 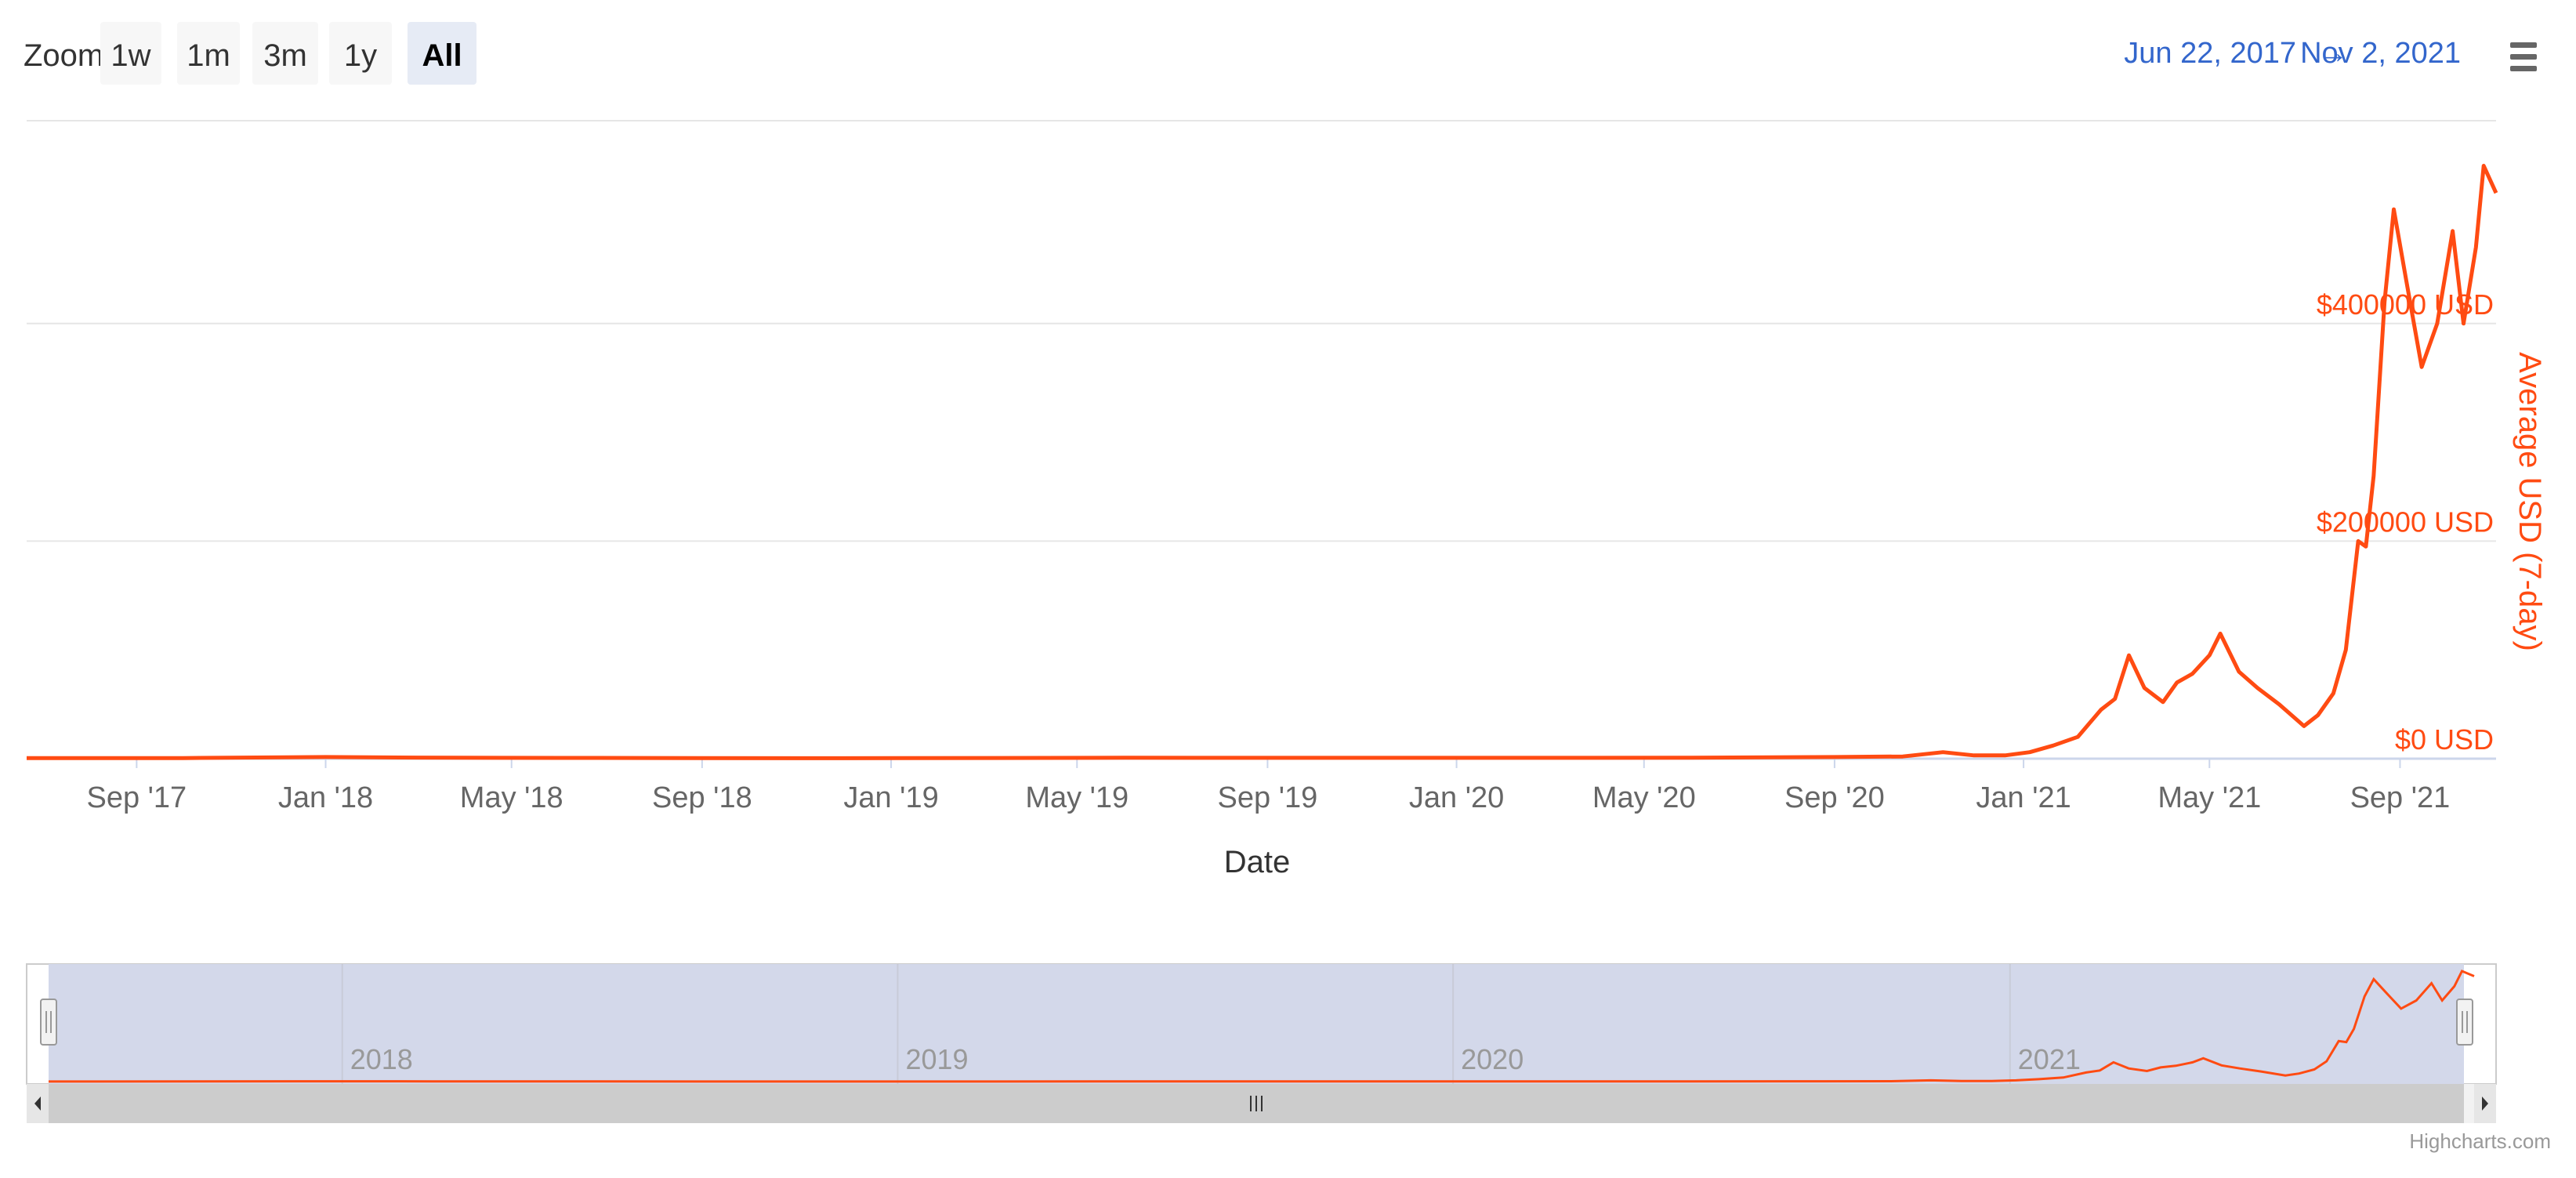 I want to click on x-tick-label: Jan '20, so click(x=1456, y=797).